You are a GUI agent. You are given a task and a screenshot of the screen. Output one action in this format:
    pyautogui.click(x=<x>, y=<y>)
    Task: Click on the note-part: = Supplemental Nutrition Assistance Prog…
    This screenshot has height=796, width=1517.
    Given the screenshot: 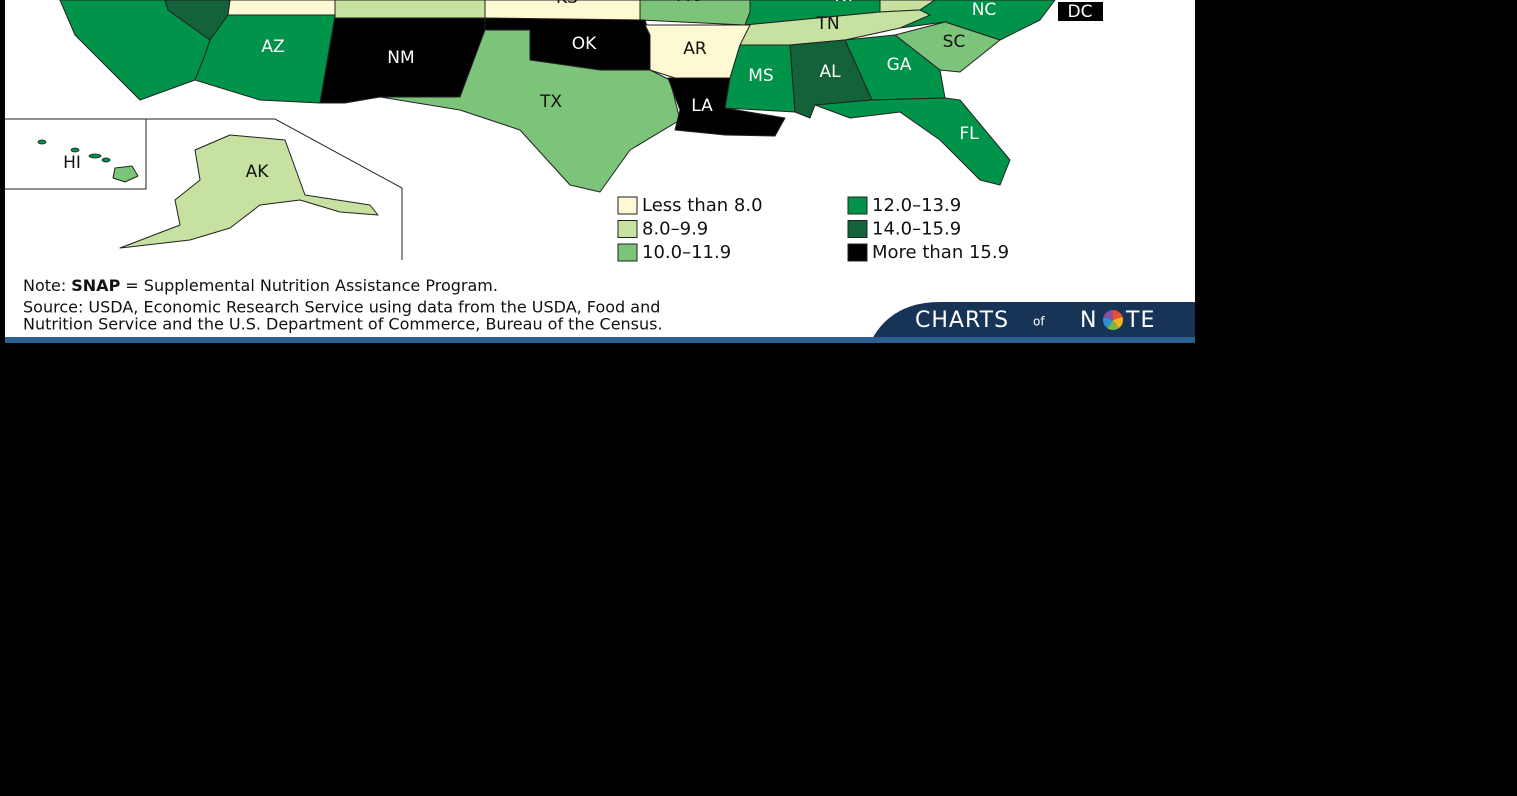 What is the action you would take?
    pyautogui.click(x=311, y=285)
    